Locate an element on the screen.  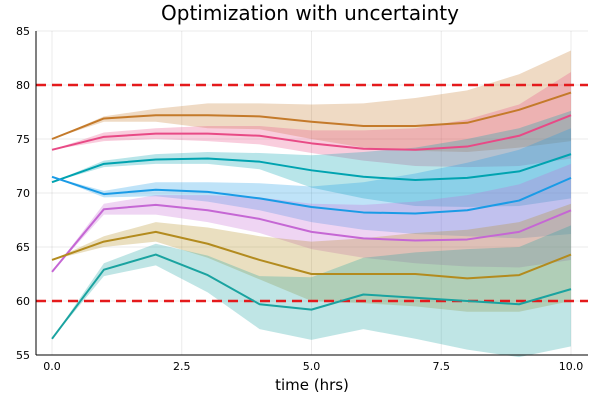
y-tick-label: 60 is located at coordinates (23, 301).